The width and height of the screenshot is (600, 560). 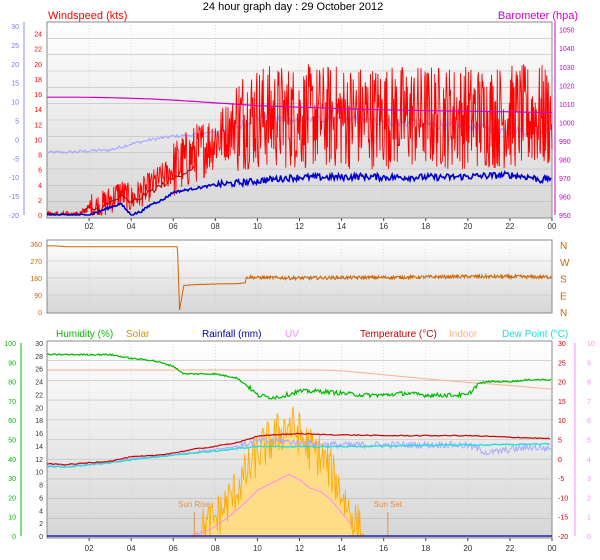 What do you see at coordinates (567, 105) in the screenshot?
I see `barometer-y-tick: 1010` at bounding box center [567, 105].